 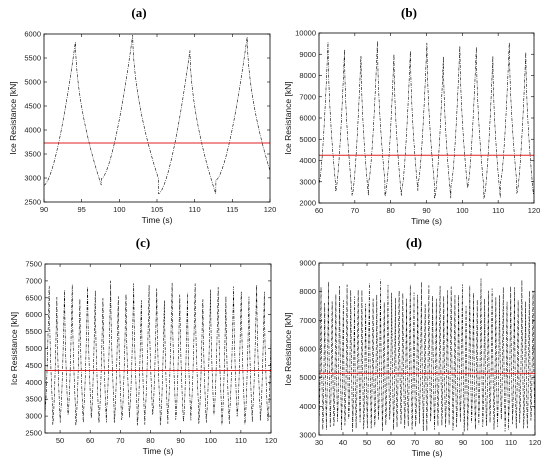 I want to click on x-tick-label: 30, so click(x=319, y=442).